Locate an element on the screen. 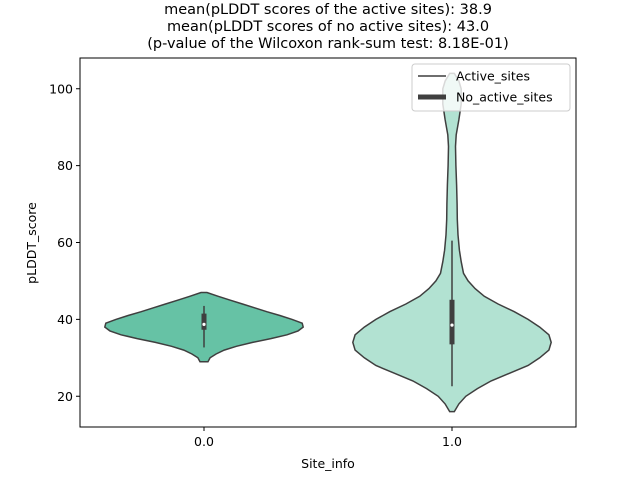 This screenshot has height=480, width=640. y-axis-ticks: 20 40 60 80 100 is located at coordinates (64, 242).